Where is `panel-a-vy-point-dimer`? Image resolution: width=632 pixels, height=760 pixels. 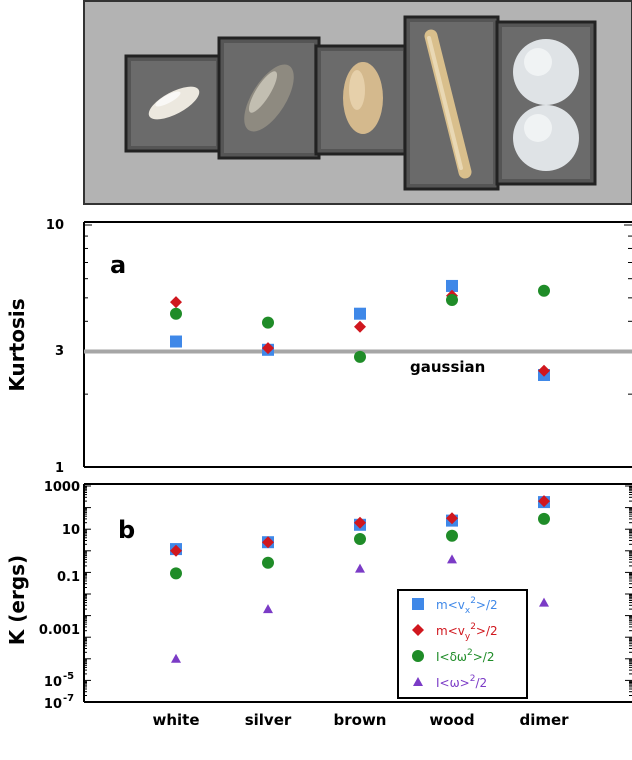 panel-a-vy-point-dimer is located at coordinates (544, 370).